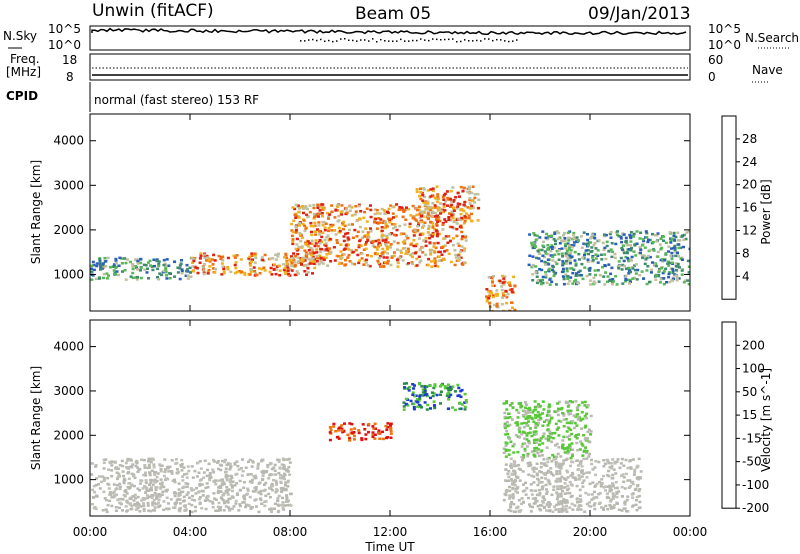 Image resolution: width=800 pixels, height=554 pixels. I want to click on y-tick-label: 1000, so click(68, 274).